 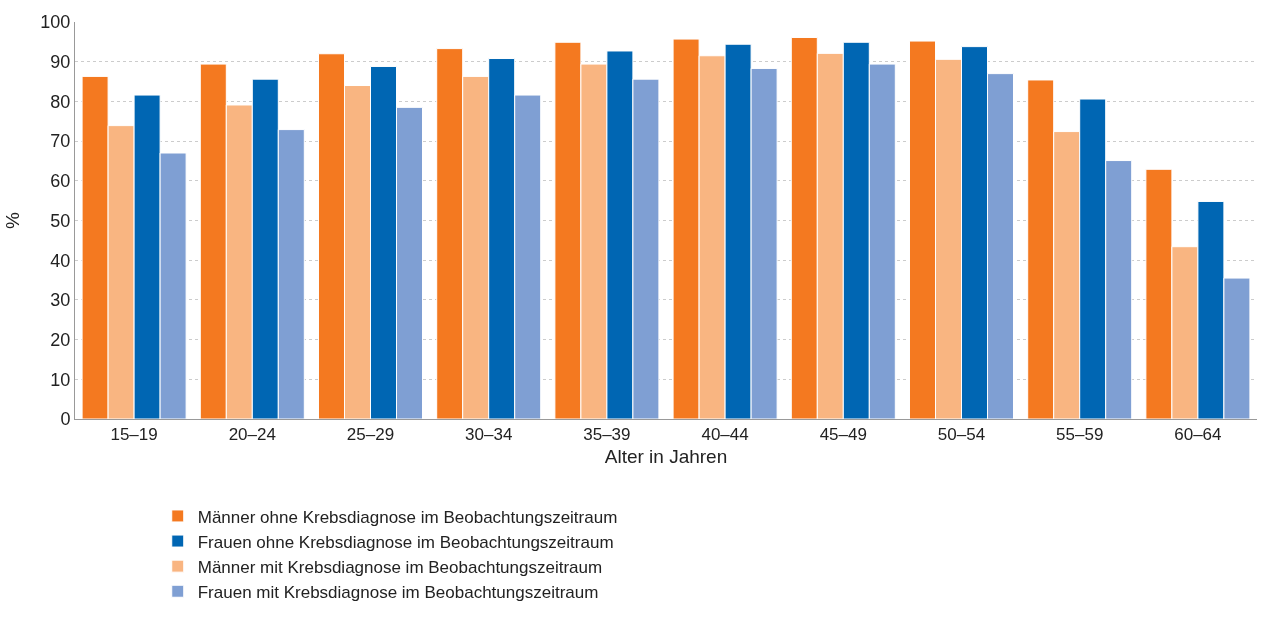 What do you see at coordinates (13, 220) in the screenshot?
I see `y-axis-title: %` at bounding box center [13, 220].